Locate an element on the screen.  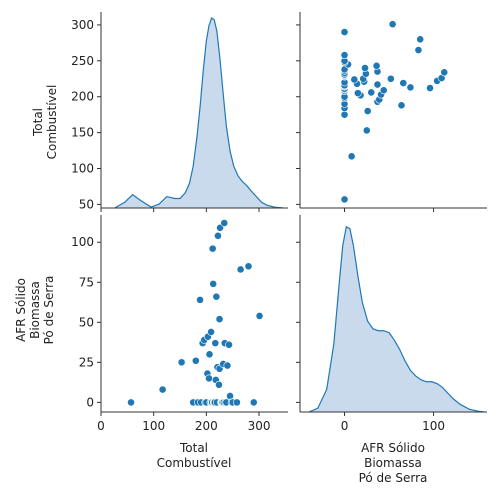
y-afr-tick-label: 75 is located at coordinates (86, 282).